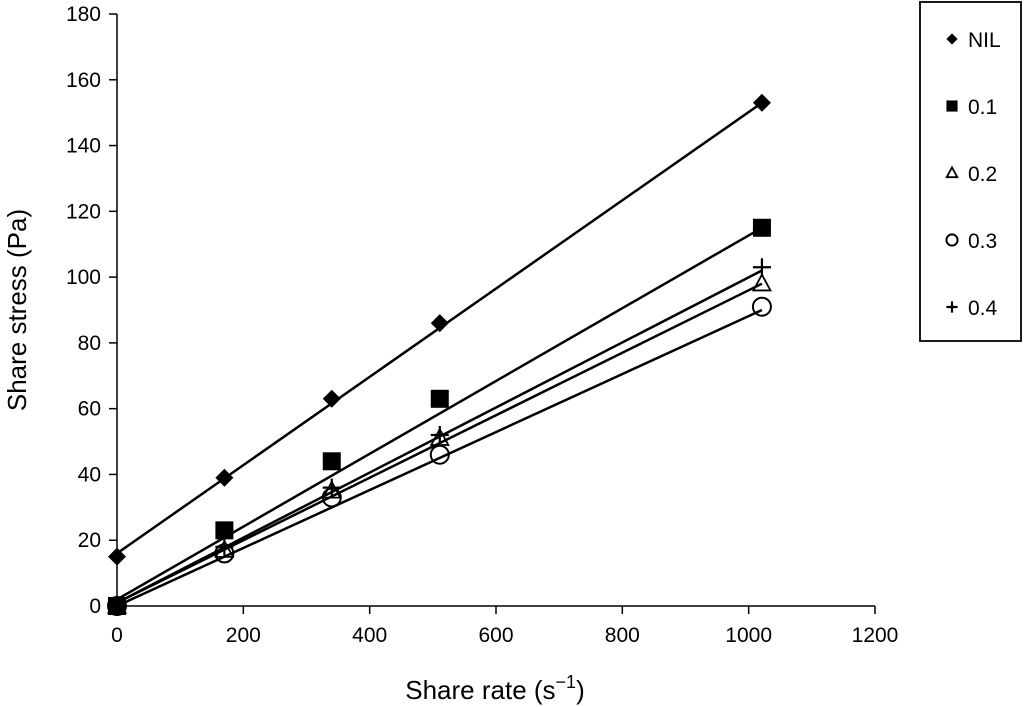  What do you see at coordinates (17, 310) in the screenshot?
I see `y-axis-title: Share stress (Pa)` at bounding box center [17, 310].